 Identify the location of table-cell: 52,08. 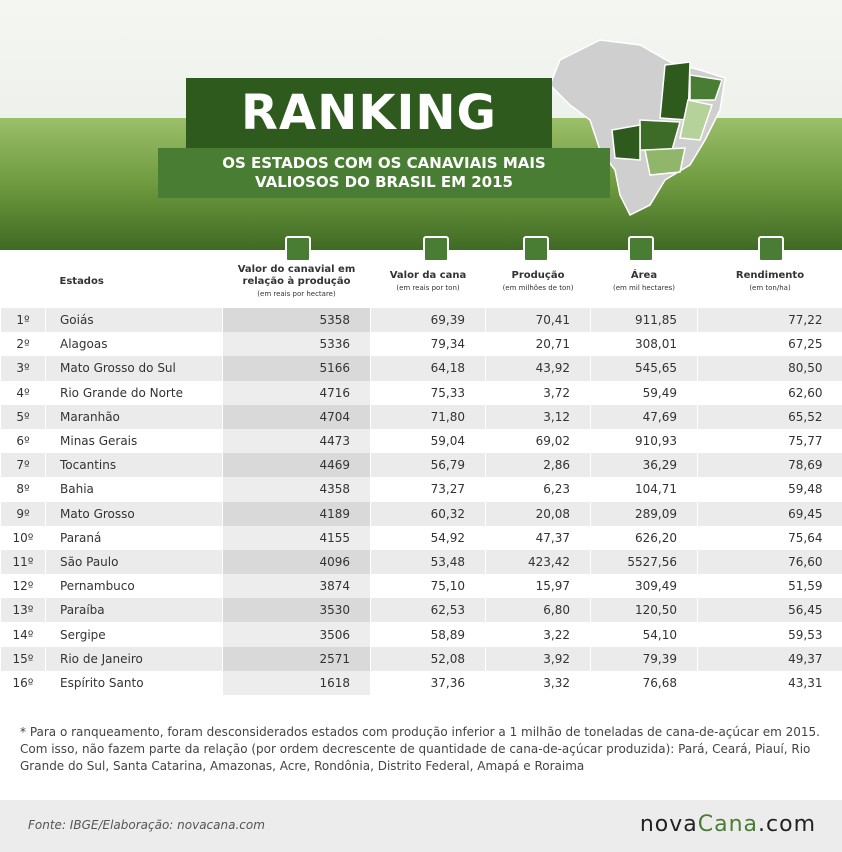
(428, 658).